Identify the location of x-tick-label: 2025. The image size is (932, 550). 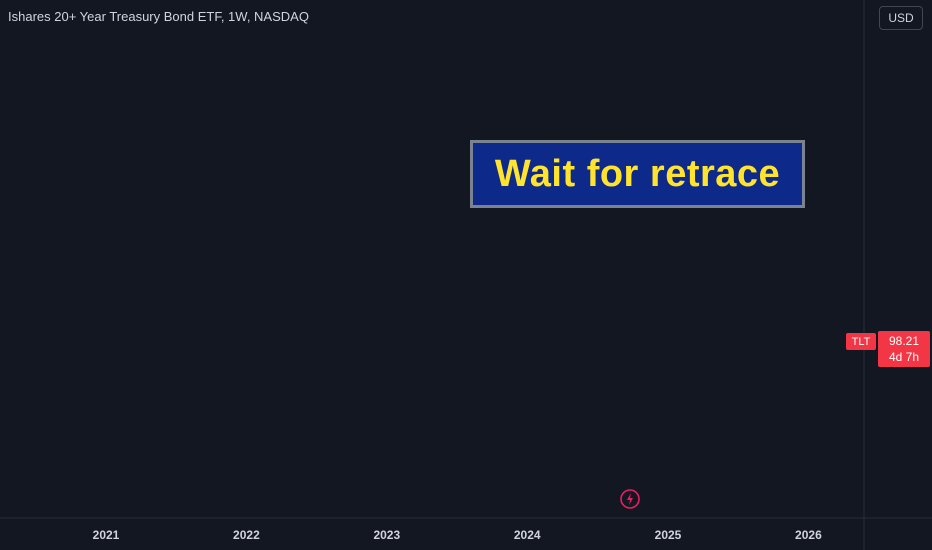
(668, 535).